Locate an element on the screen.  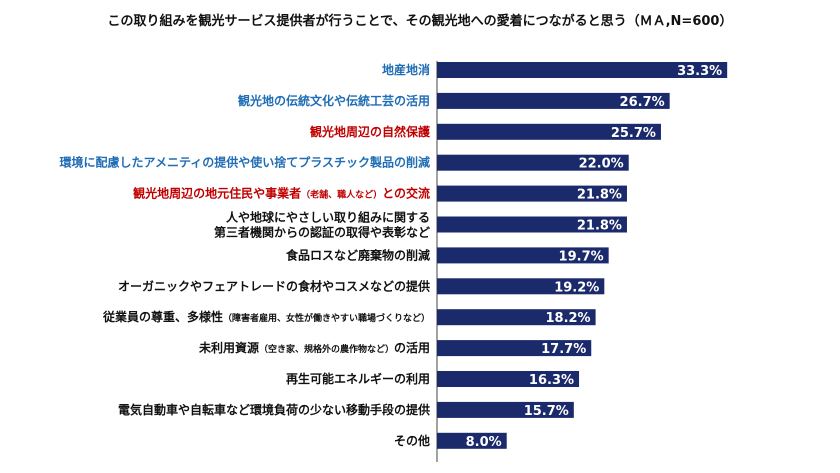
data-label: 18.2% is located at coordinates (567, 318).